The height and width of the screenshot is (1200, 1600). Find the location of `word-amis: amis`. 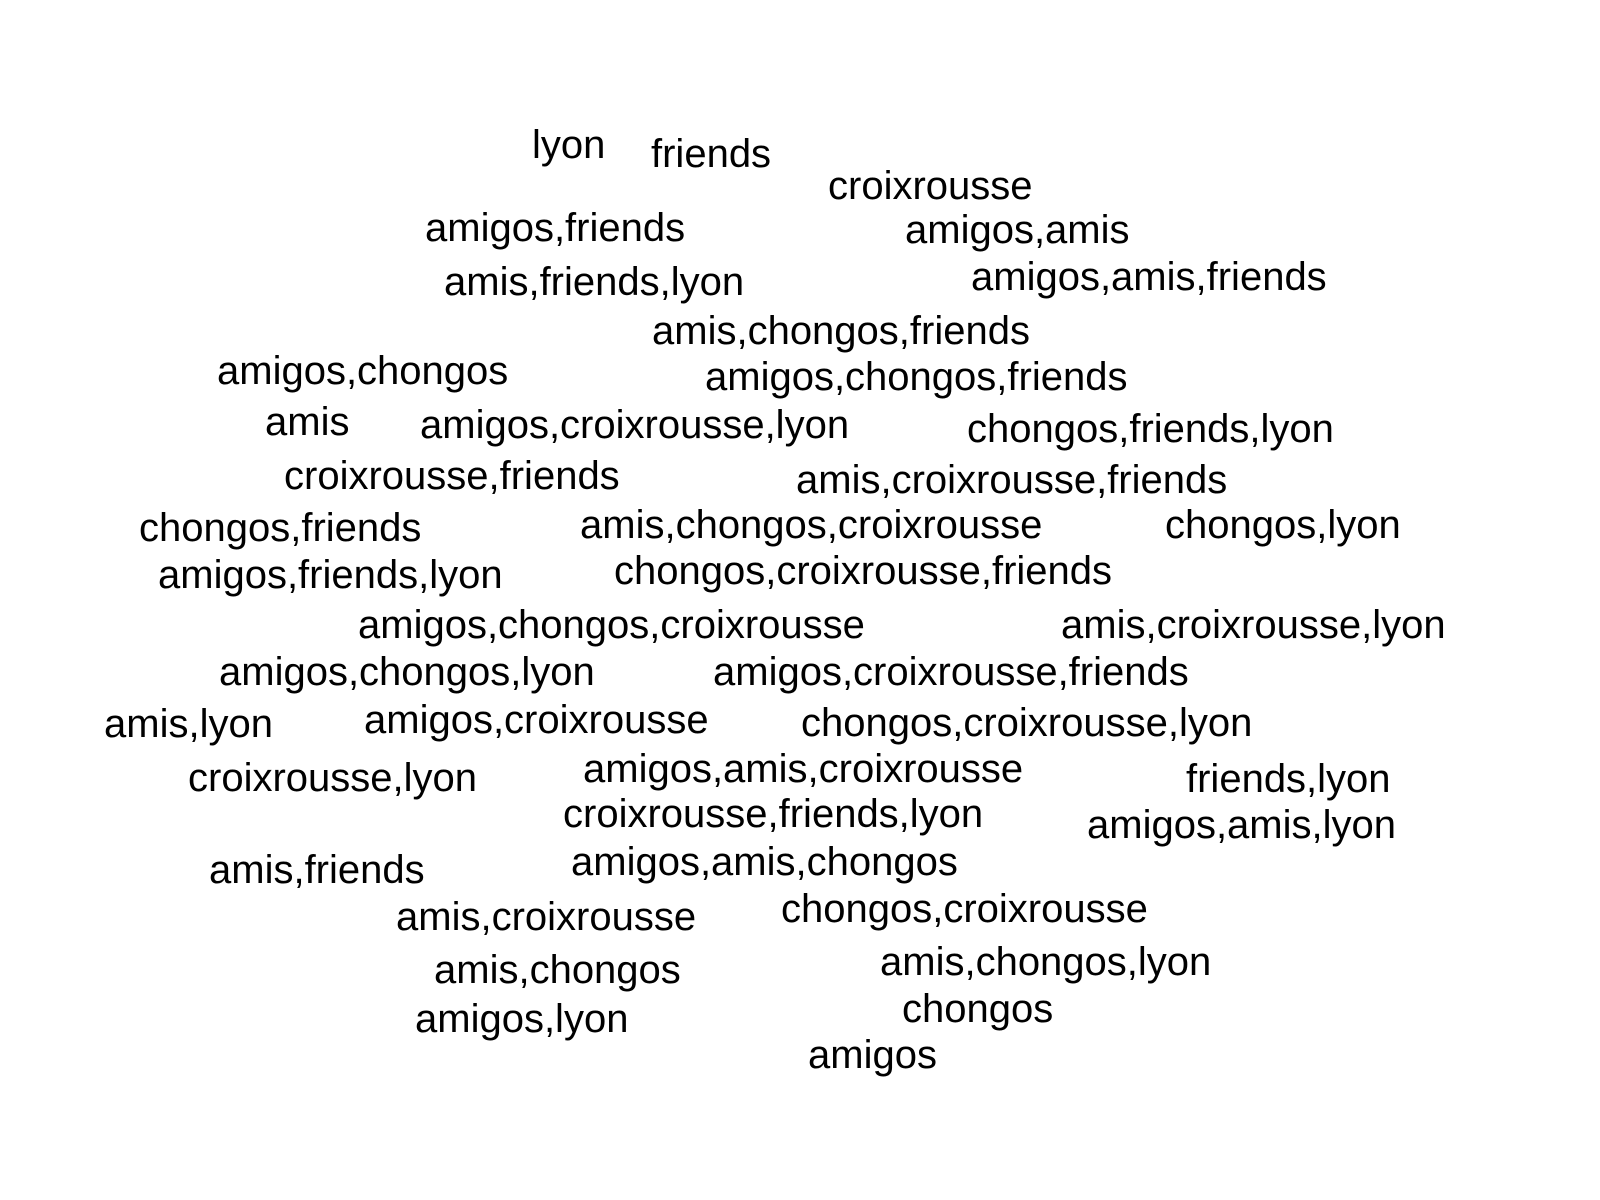

word-amis: amis is located at coordinates (307, 422).